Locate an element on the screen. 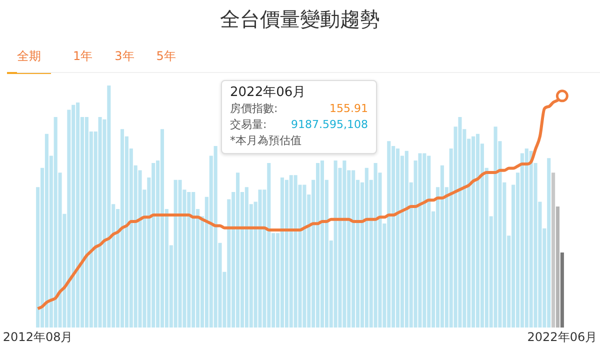  chart-title: 全台價量變動趨勢 is located at coordinates (300, 19).